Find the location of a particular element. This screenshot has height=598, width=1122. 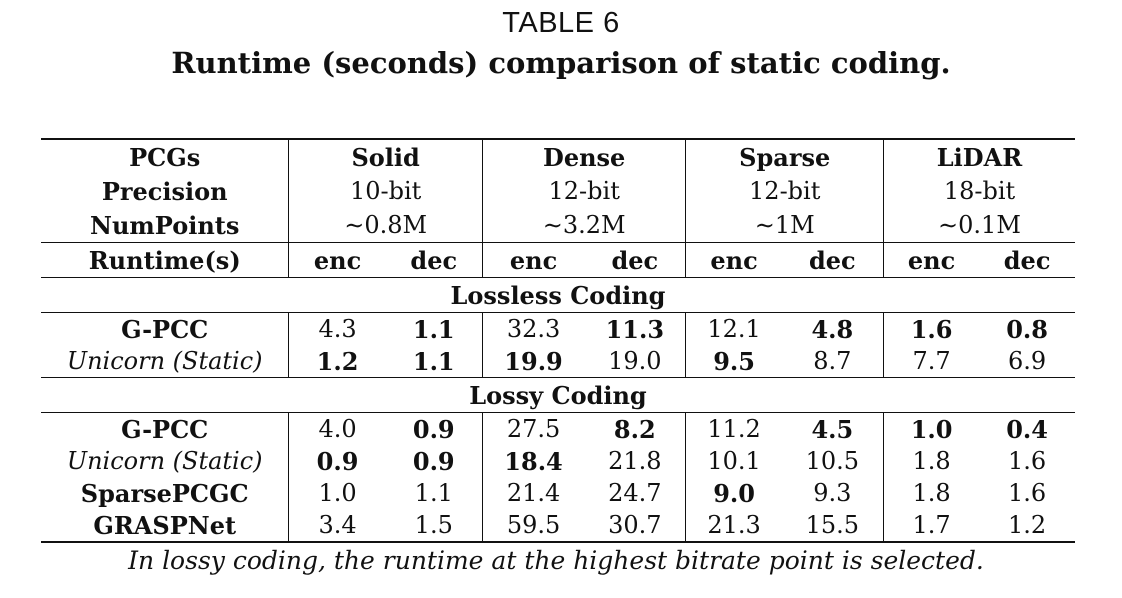

value-cell: 8.7 is located at coordinates (832, 361).